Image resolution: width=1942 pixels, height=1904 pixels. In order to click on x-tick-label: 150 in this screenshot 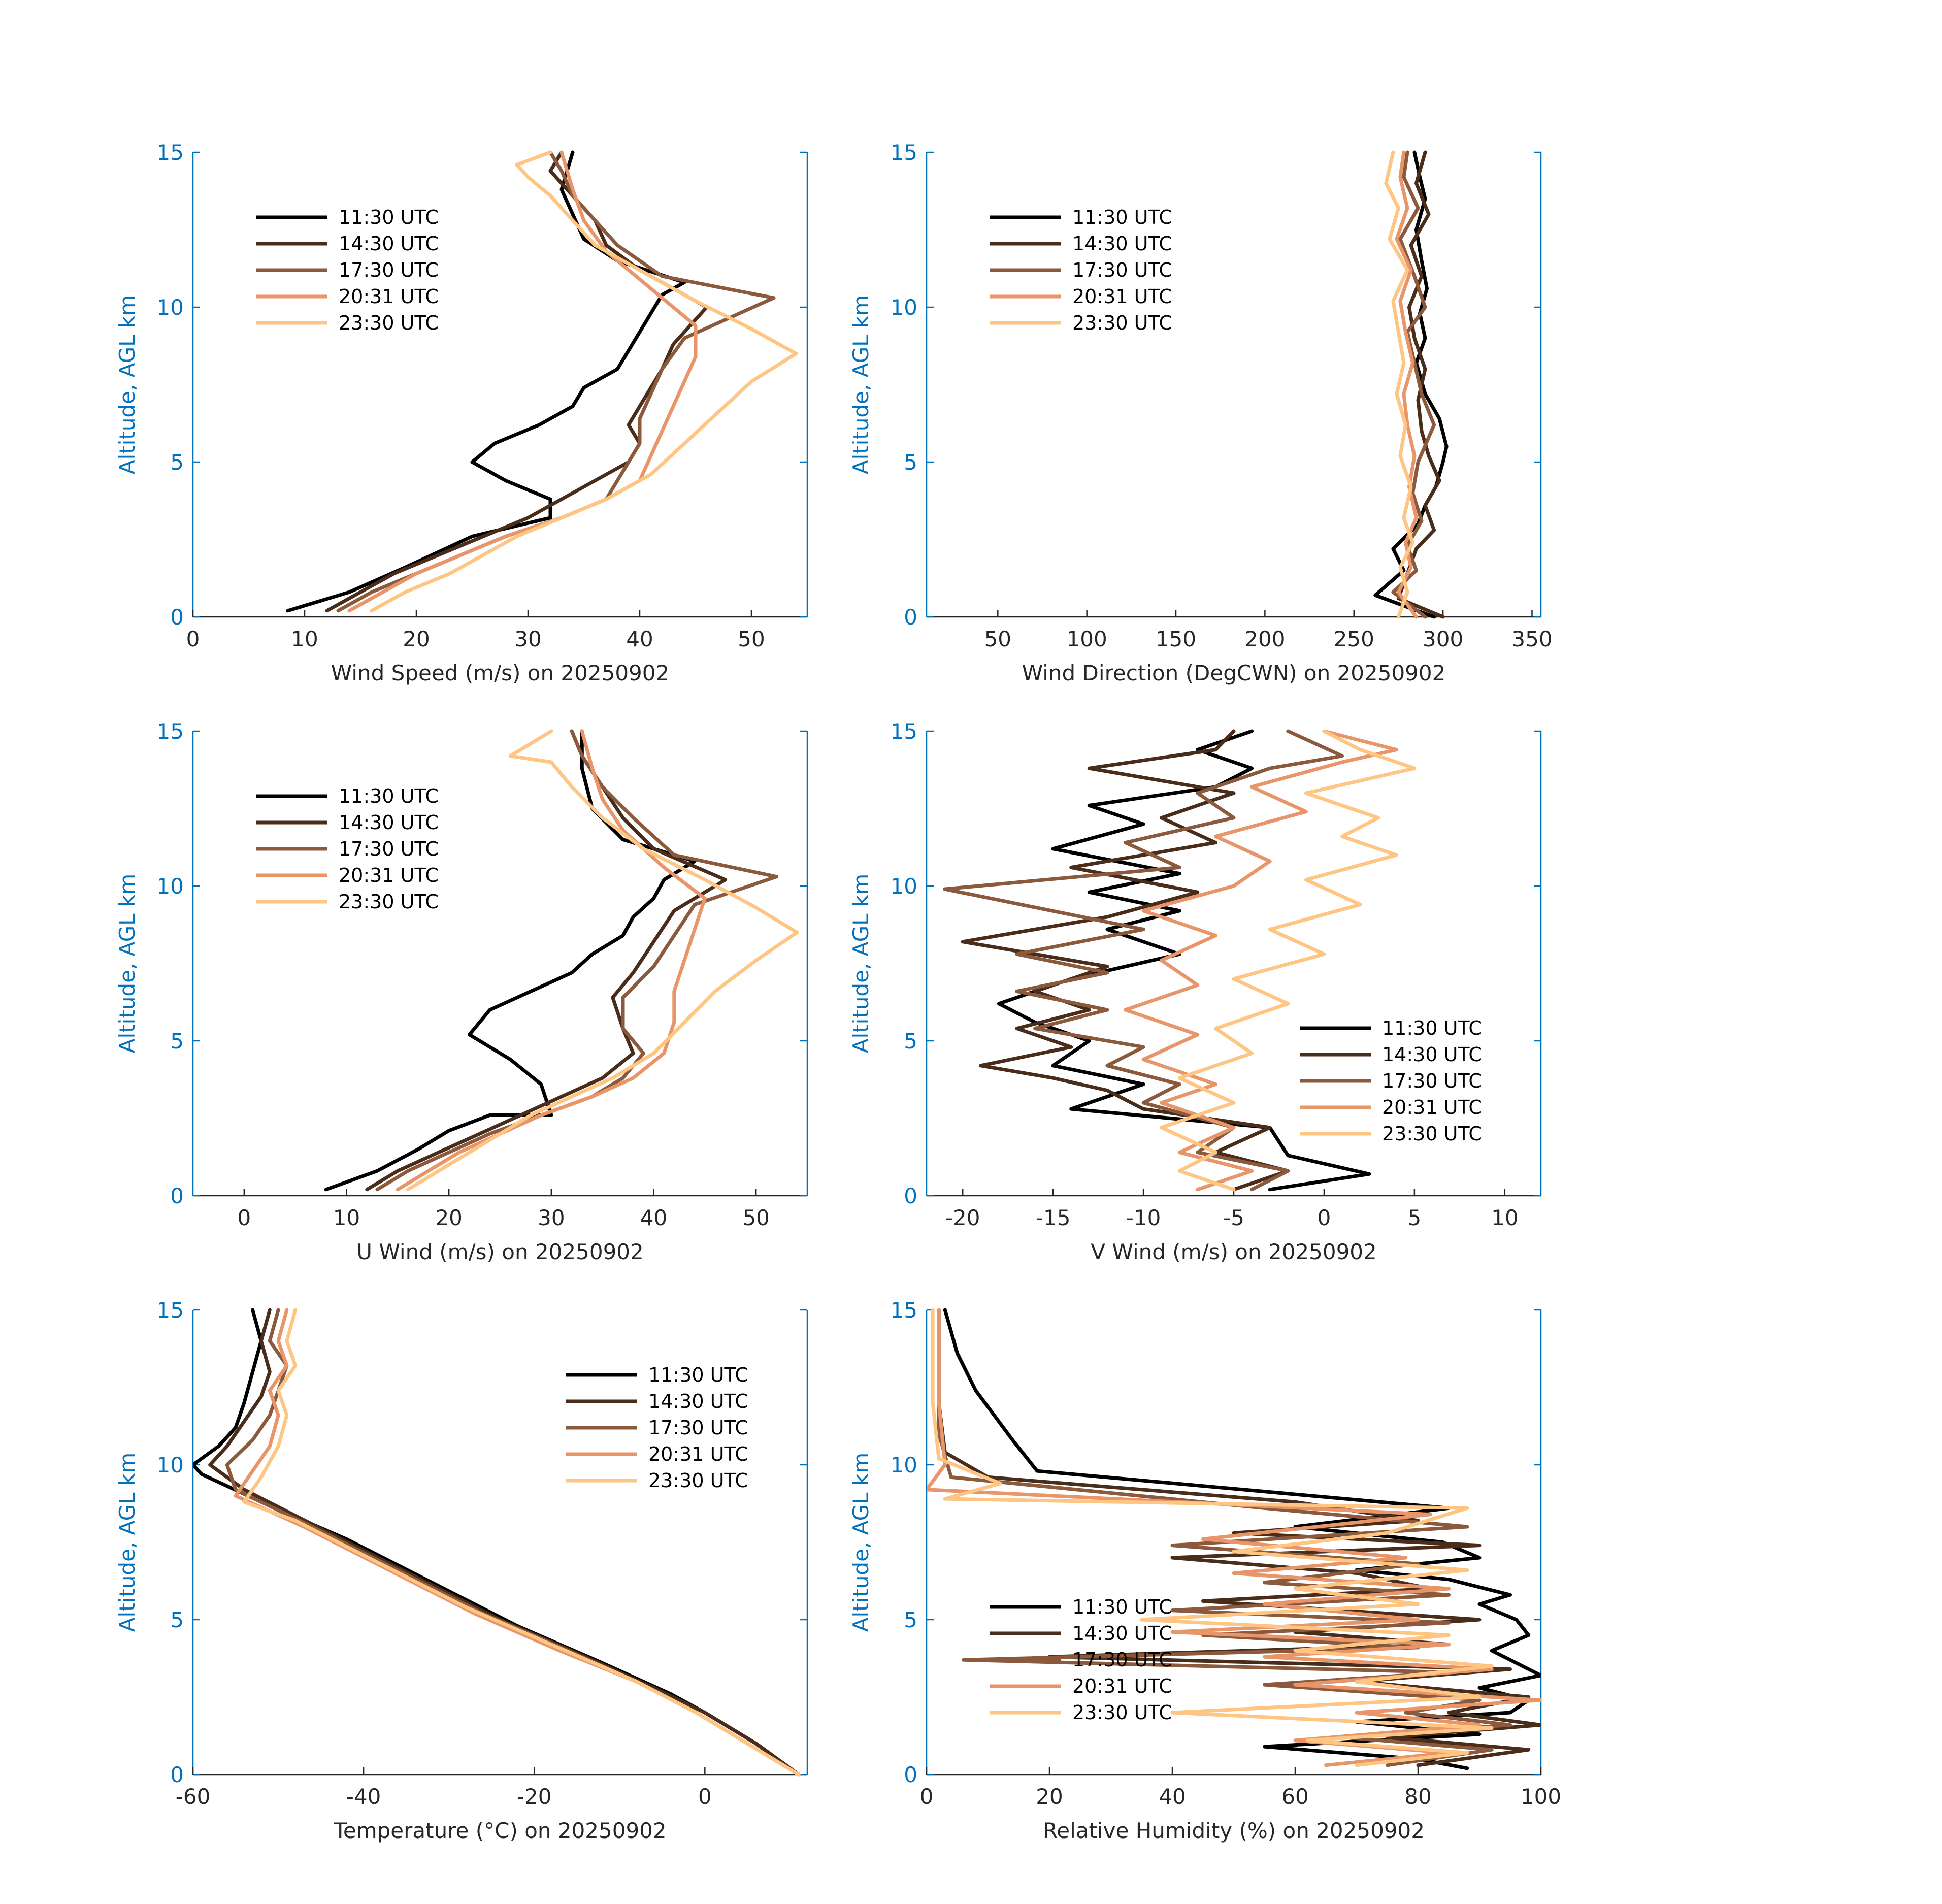, I will do `click(1176, 639)`.